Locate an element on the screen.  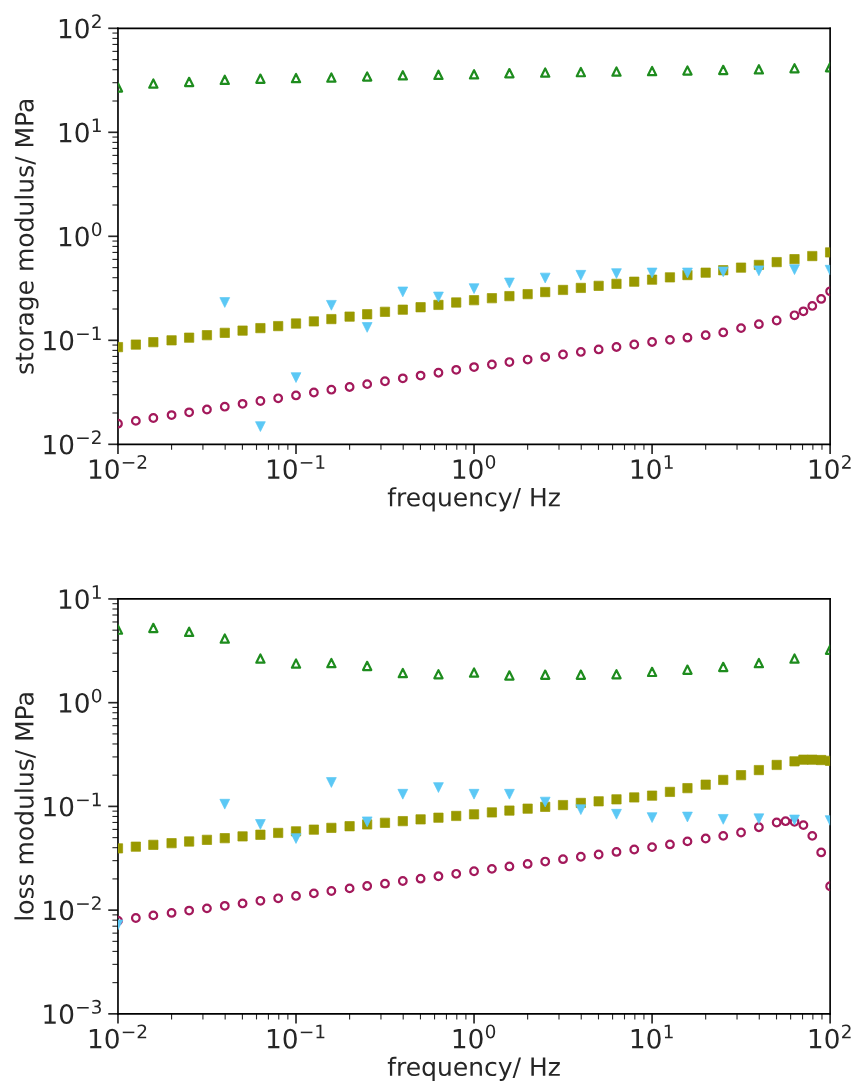
y-tick-label: 10$^{−3}$ is located at coordinates (72, 1012).